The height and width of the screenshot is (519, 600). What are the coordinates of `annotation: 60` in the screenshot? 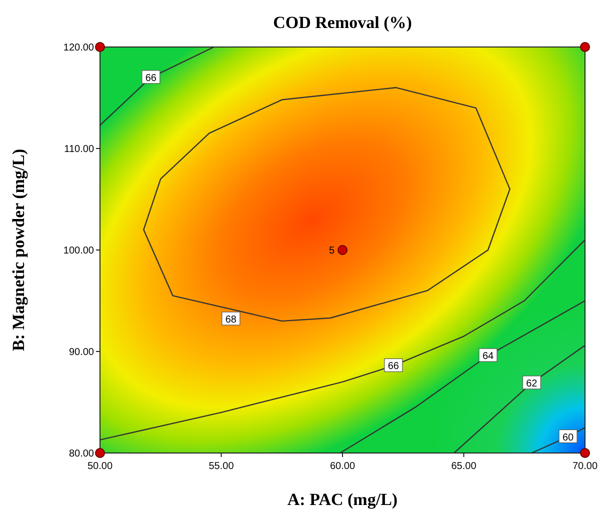 It's located at (568, 438).